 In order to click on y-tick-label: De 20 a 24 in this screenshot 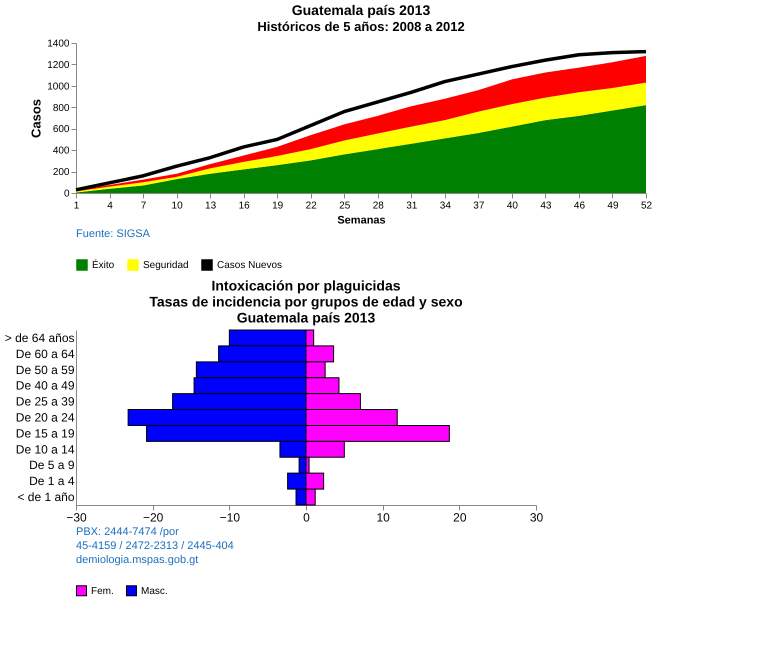, I will do `click(45, 417)`.